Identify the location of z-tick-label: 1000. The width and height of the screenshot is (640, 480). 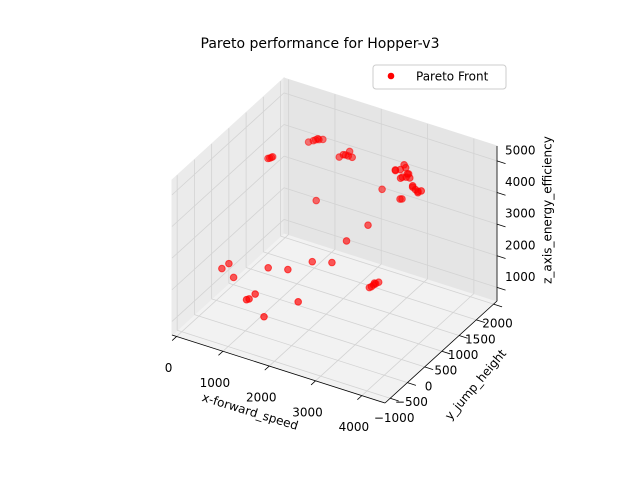
(520, 277).